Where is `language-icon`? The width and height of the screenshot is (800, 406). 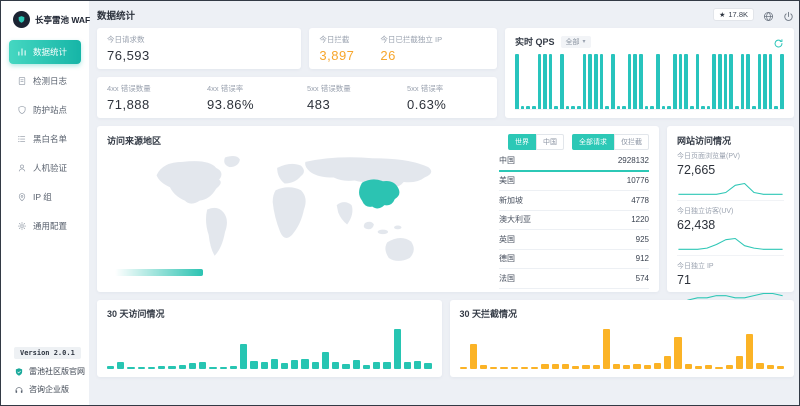 language-icon is located at coordinates (768, 15).